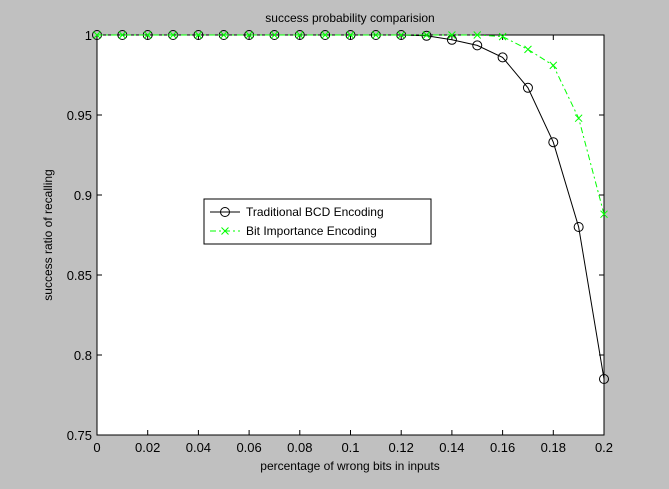  I want to click on x-axis-label: percentage of wrong bits in inputs, so click(349, 466).